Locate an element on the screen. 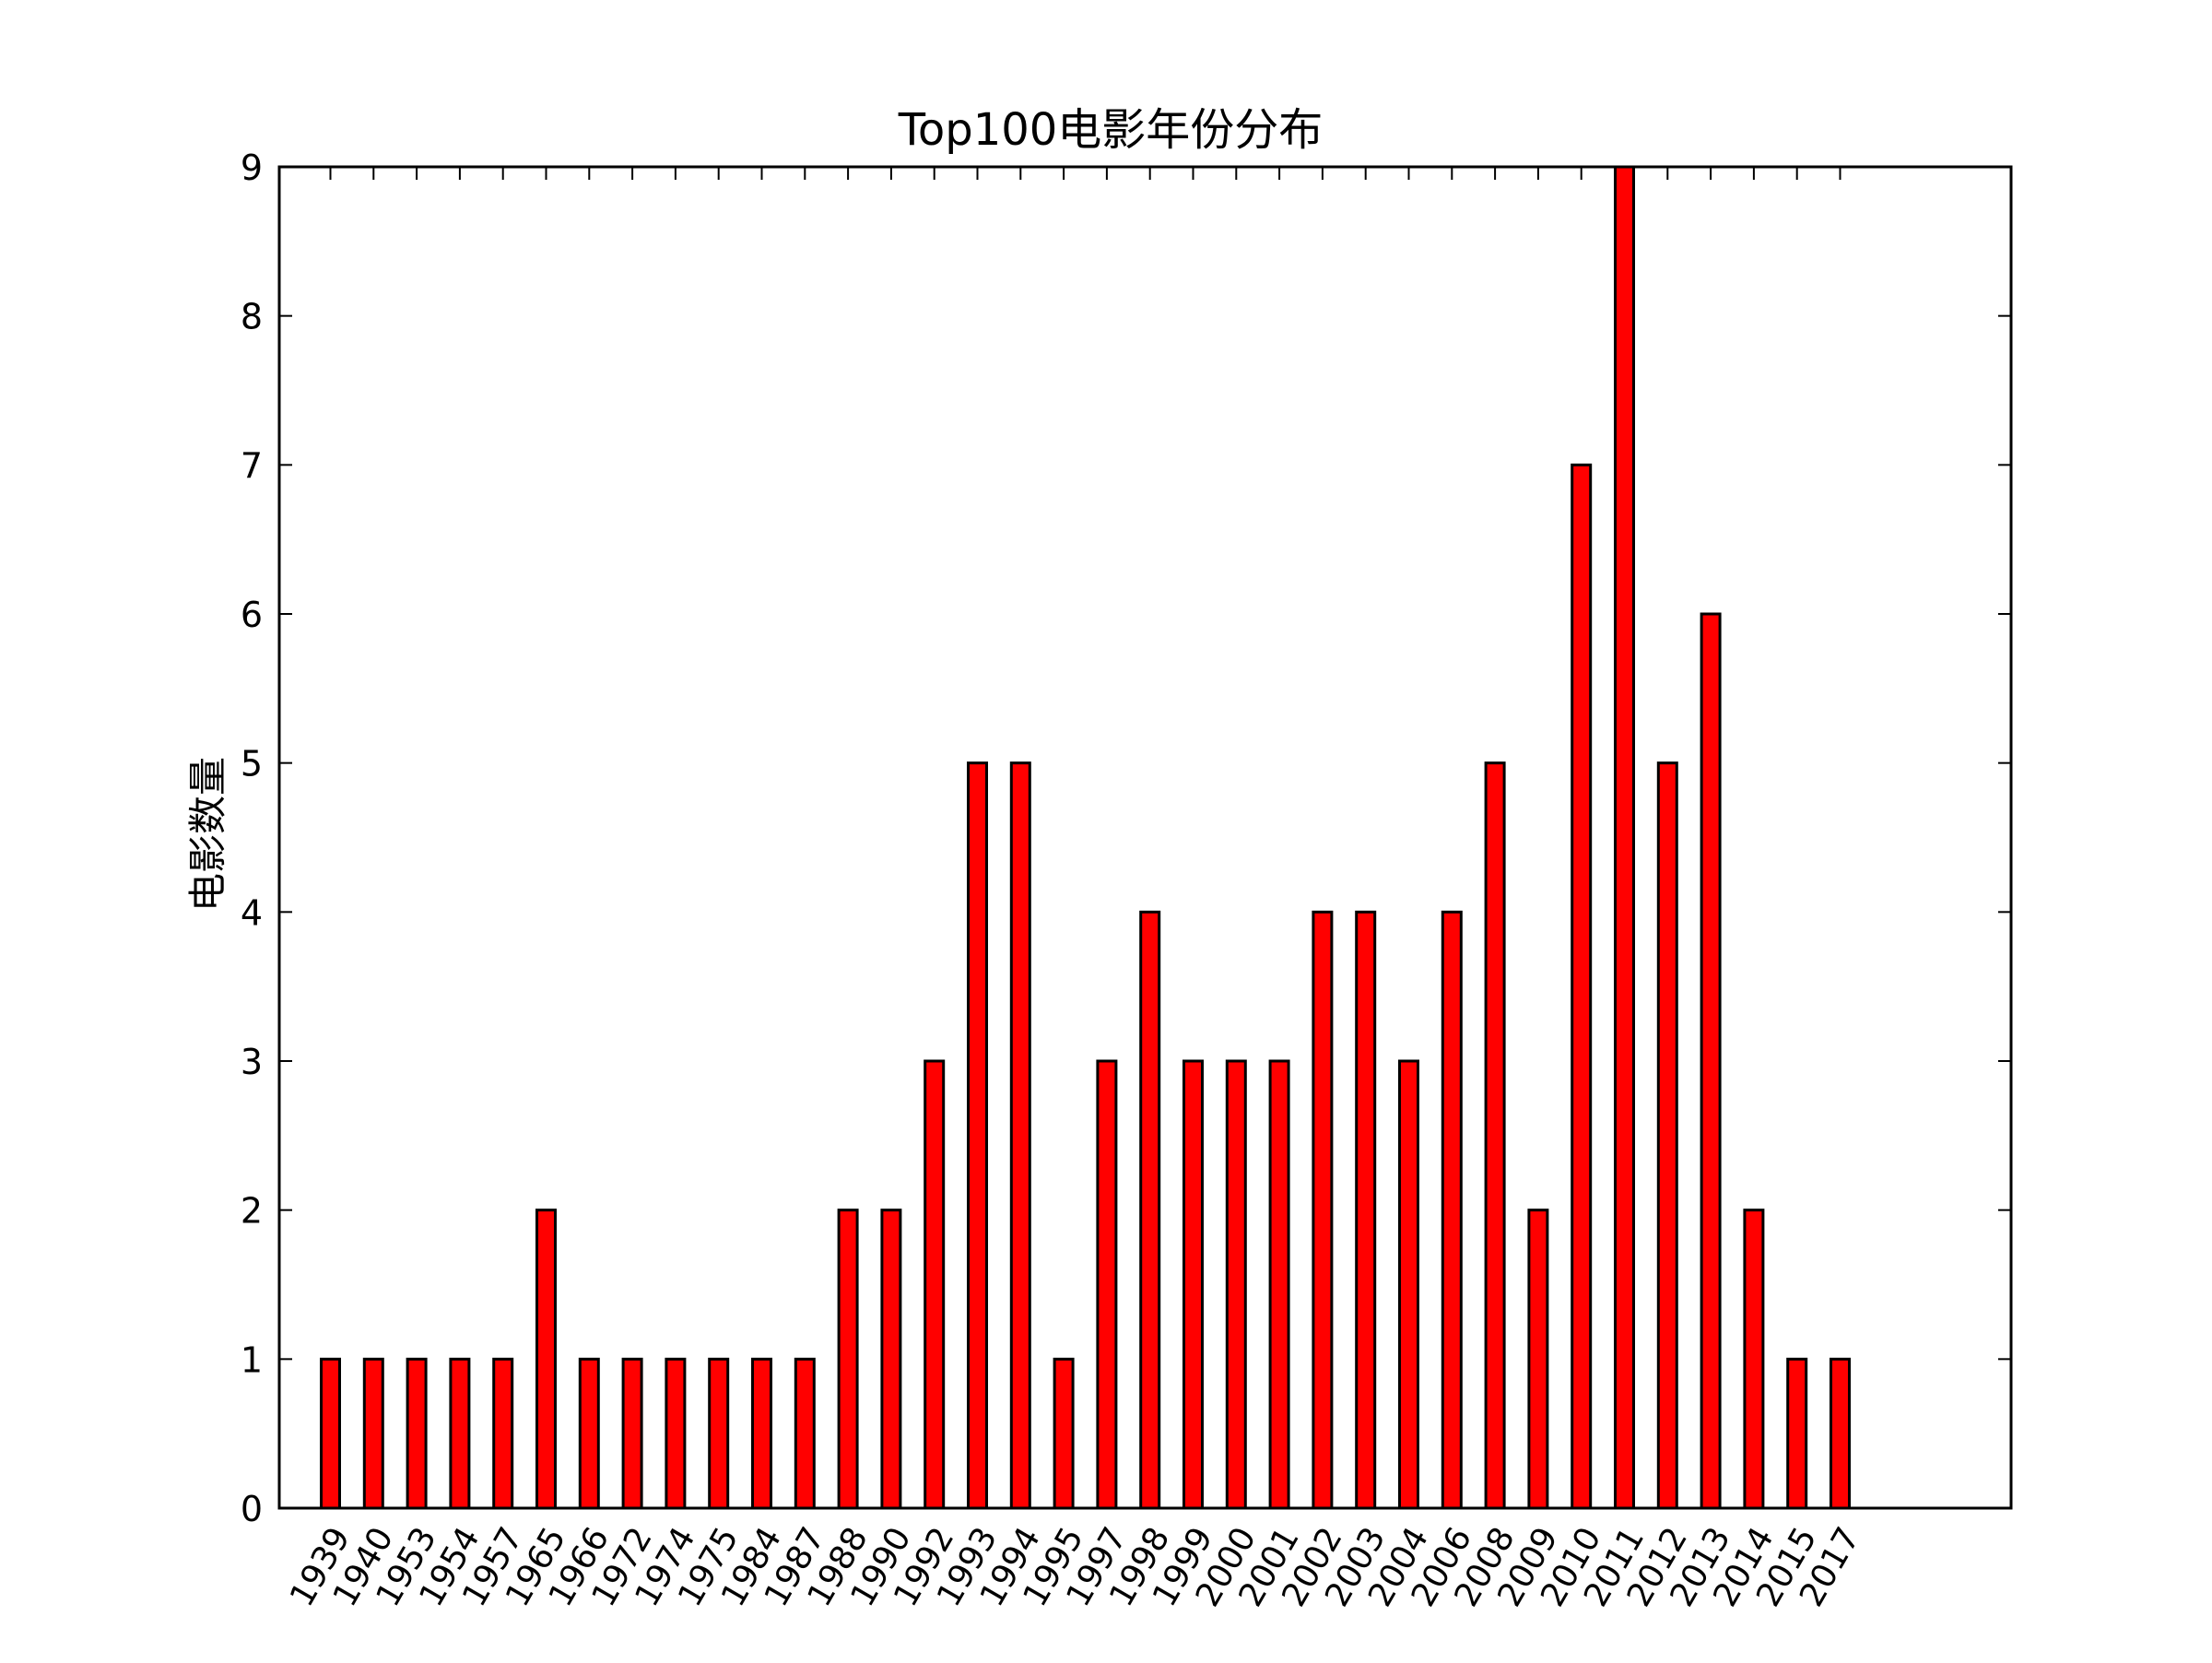  bar-2015 is located at coordinates (1797, 1433).